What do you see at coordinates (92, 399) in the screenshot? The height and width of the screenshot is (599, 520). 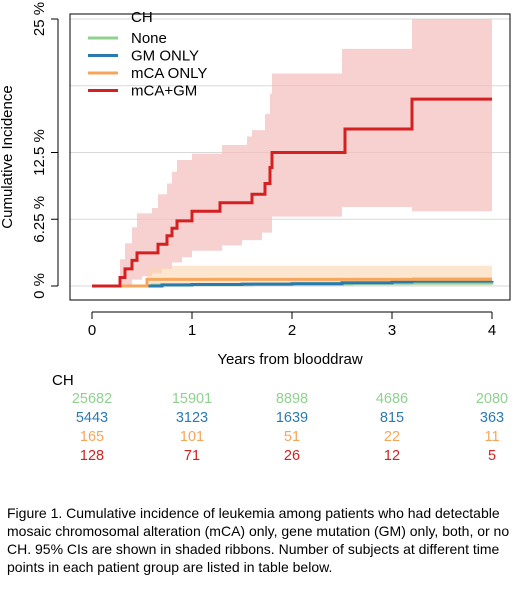 I see `risk-count: 25682` at bounding box center [92, 399].